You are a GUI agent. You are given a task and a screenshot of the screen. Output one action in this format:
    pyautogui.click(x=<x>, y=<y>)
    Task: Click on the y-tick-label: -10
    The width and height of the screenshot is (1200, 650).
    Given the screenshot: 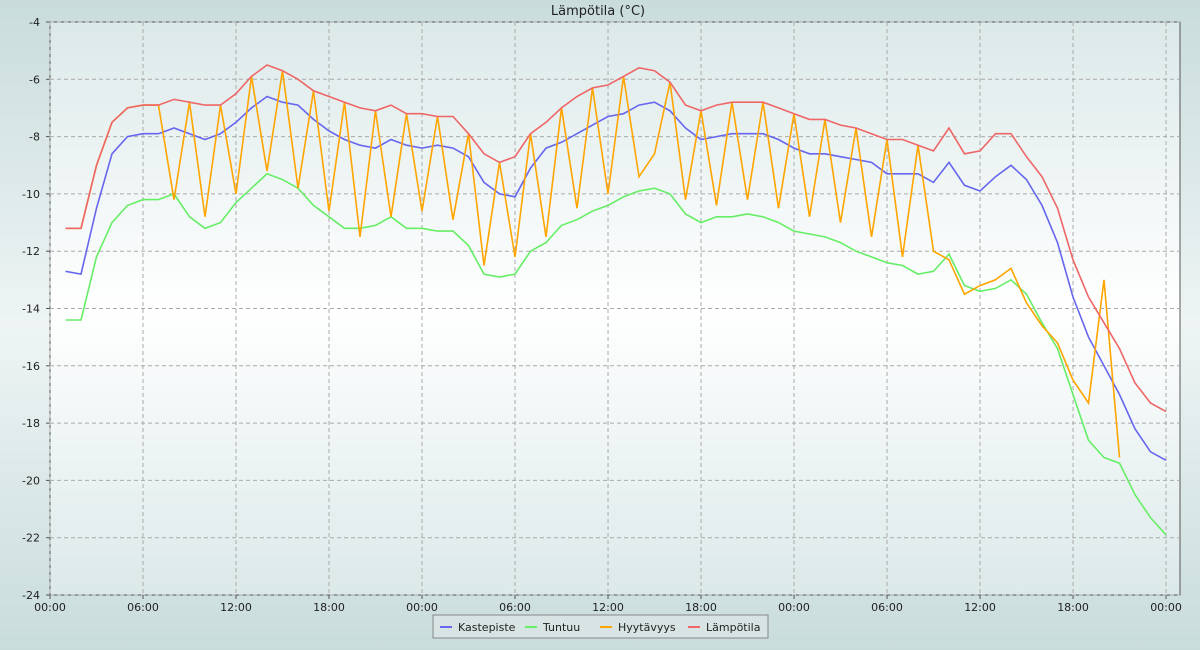 What is the action you would take?
    pyautogui.click(x=31, y=194)
    